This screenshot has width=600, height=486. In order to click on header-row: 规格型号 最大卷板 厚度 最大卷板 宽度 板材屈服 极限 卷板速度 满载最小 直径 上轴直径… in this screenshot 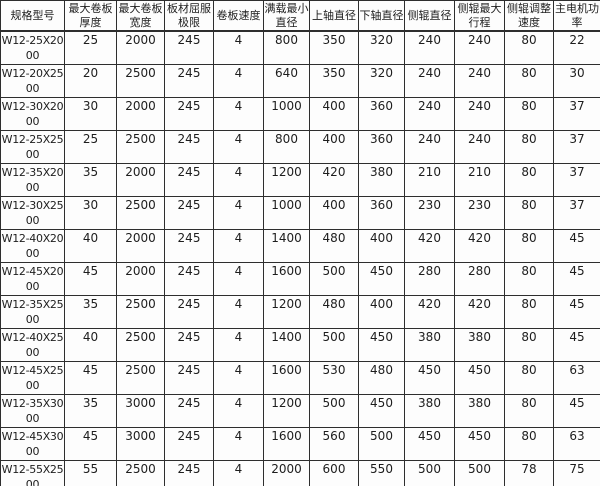, I will do `click(300, 16)`.